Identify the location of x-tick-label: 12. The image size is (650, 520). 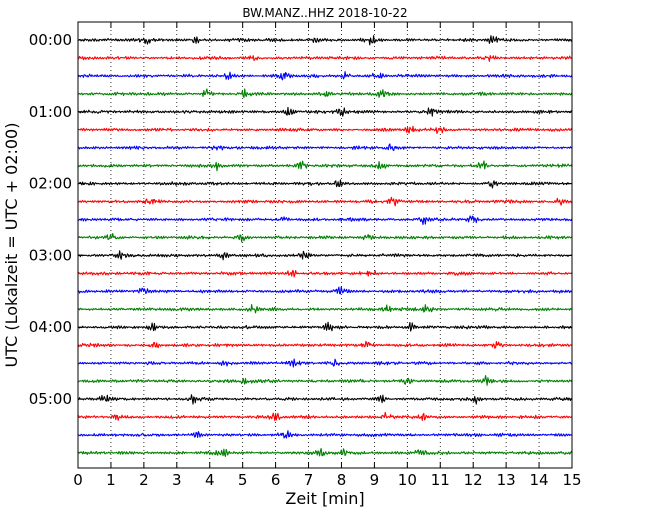
(473, 480).